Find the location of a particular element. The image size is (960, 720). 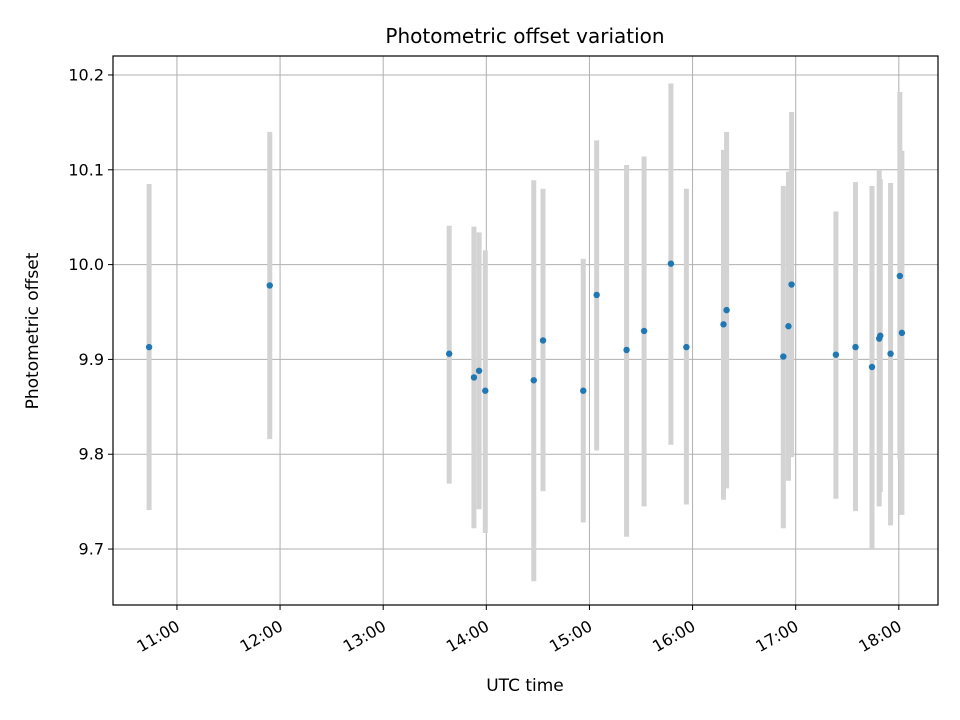

y-axis-label: Photometric offset is located at coordinates (33, 330).